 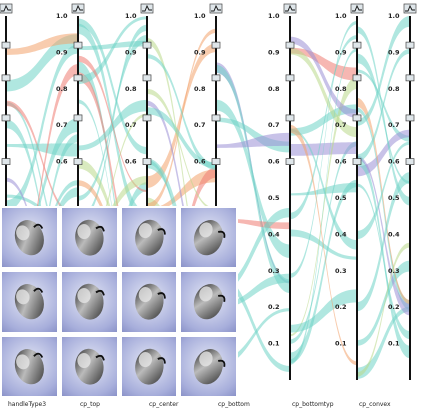 I want to click on tick-label: 0.2, so click(x=341, y=307).